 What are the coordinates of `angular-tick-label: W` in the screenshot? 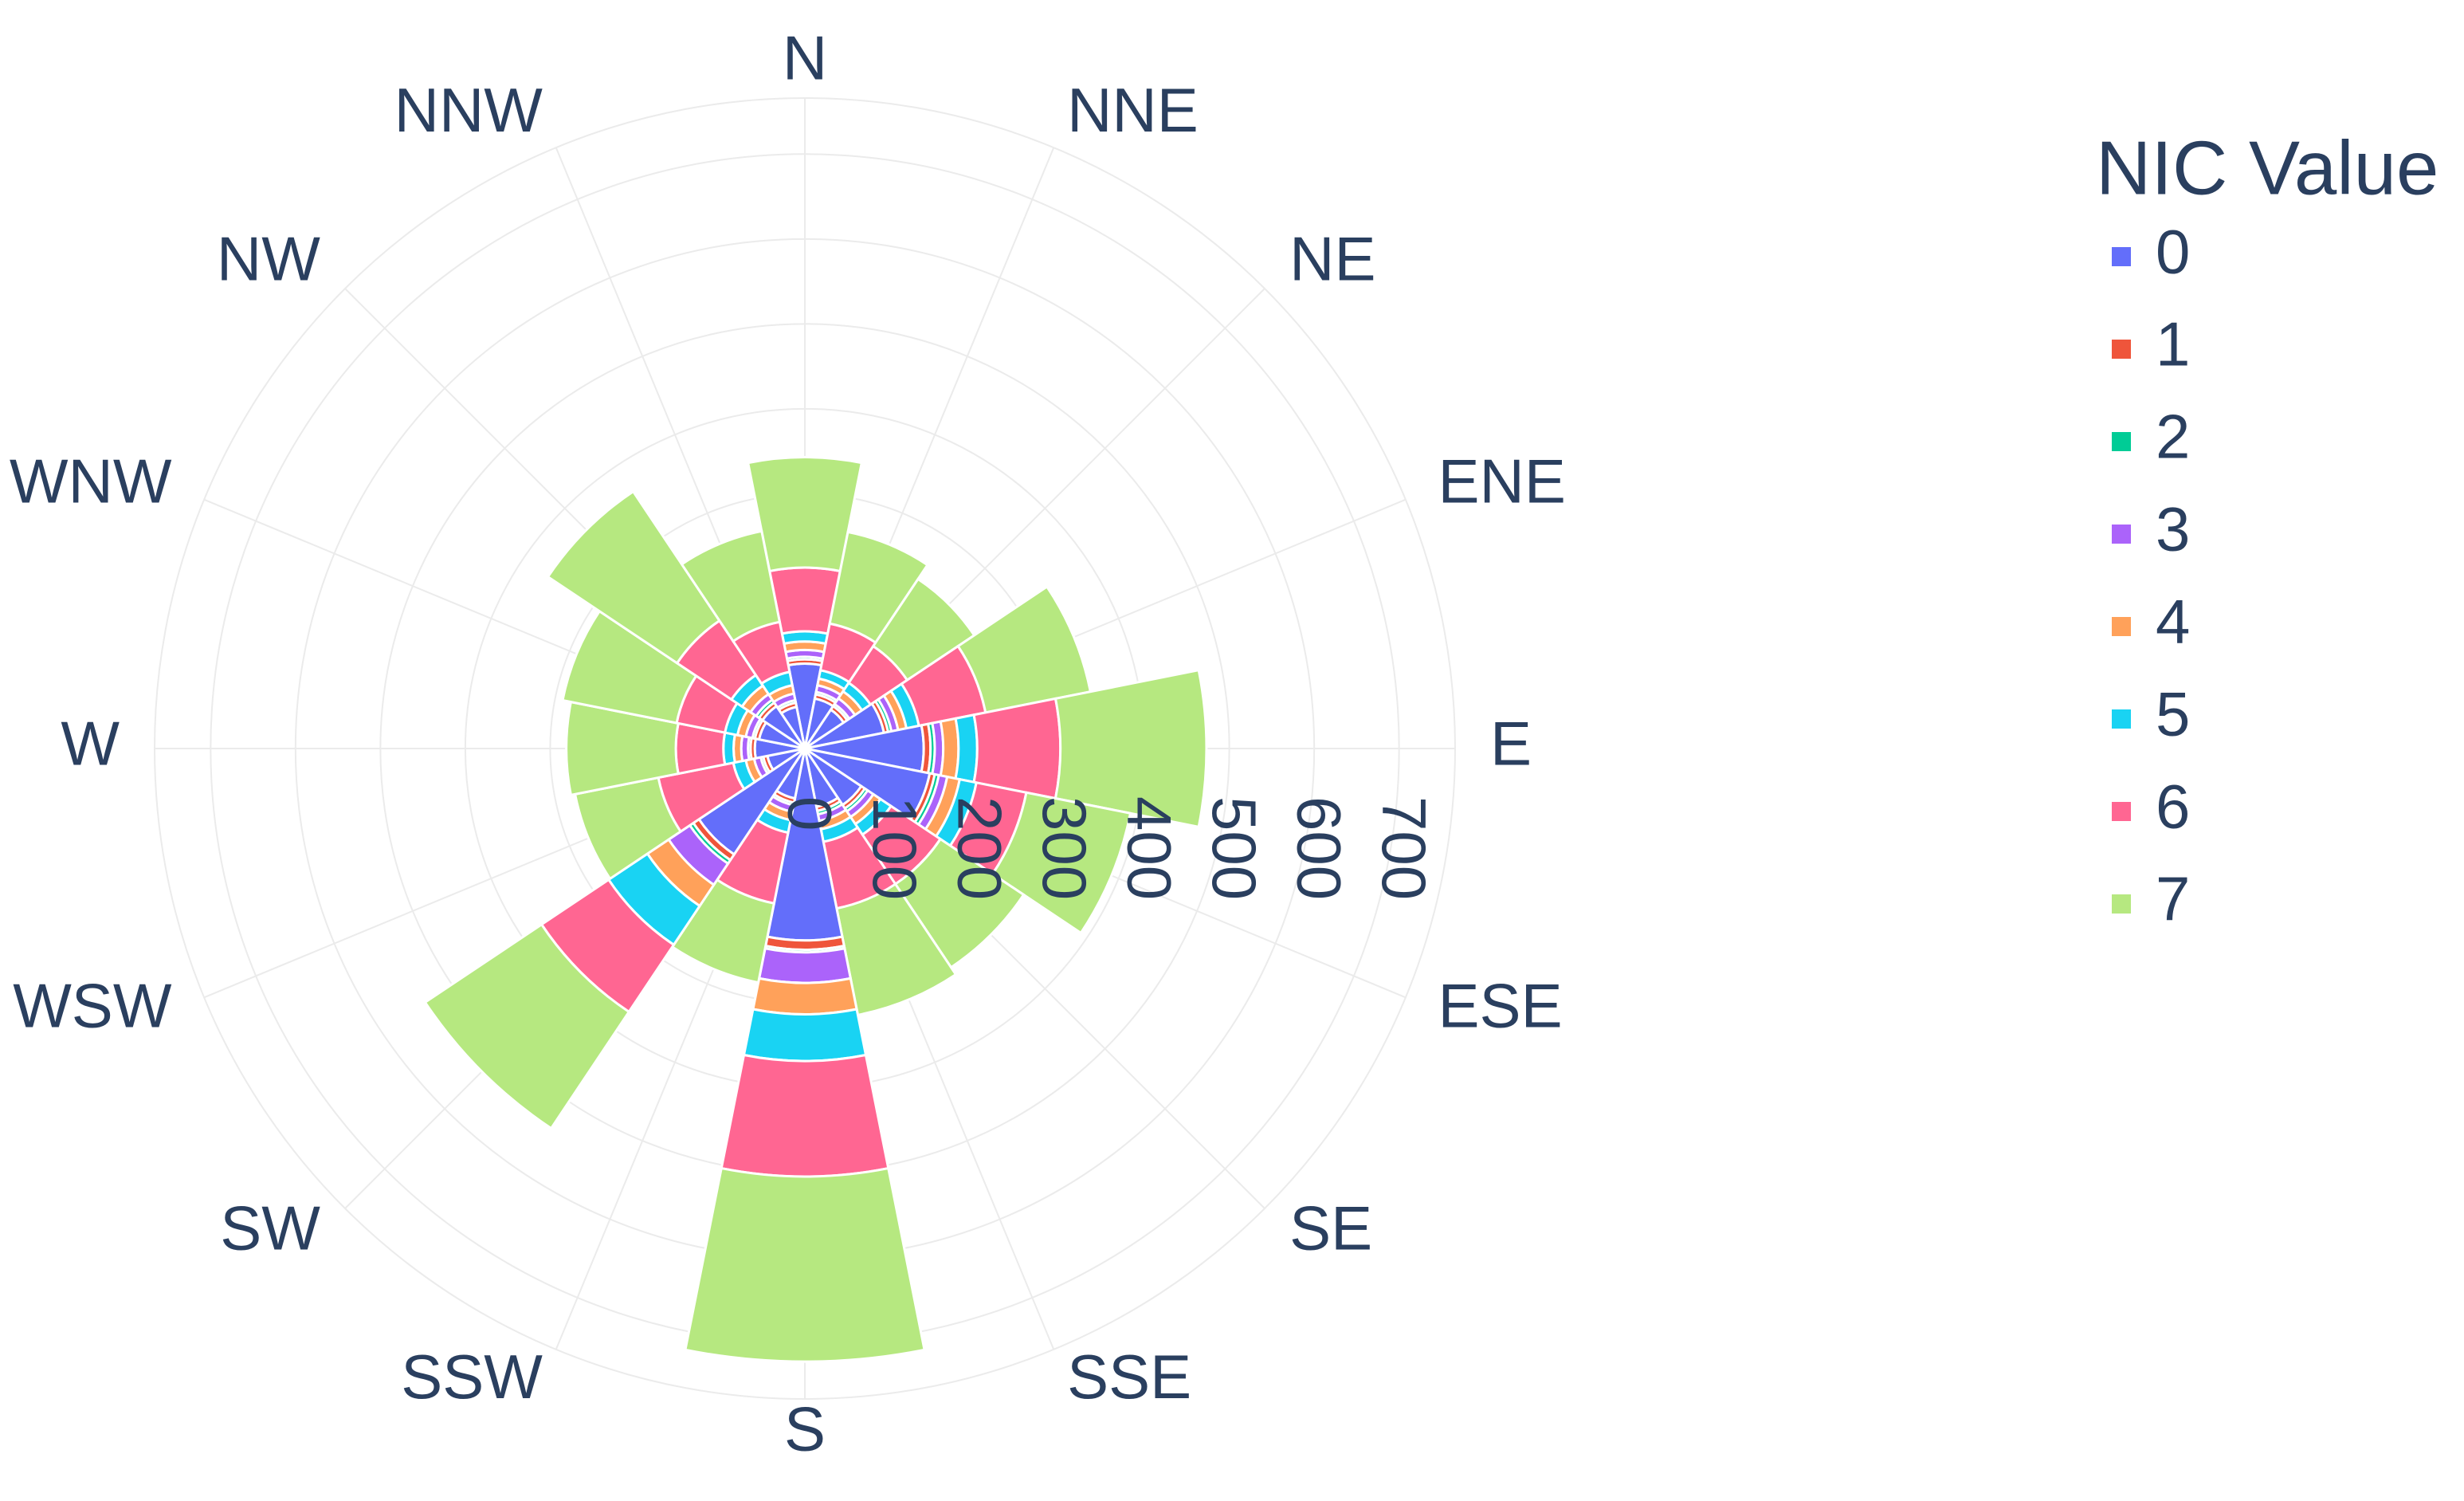 It's located at (90, 744).